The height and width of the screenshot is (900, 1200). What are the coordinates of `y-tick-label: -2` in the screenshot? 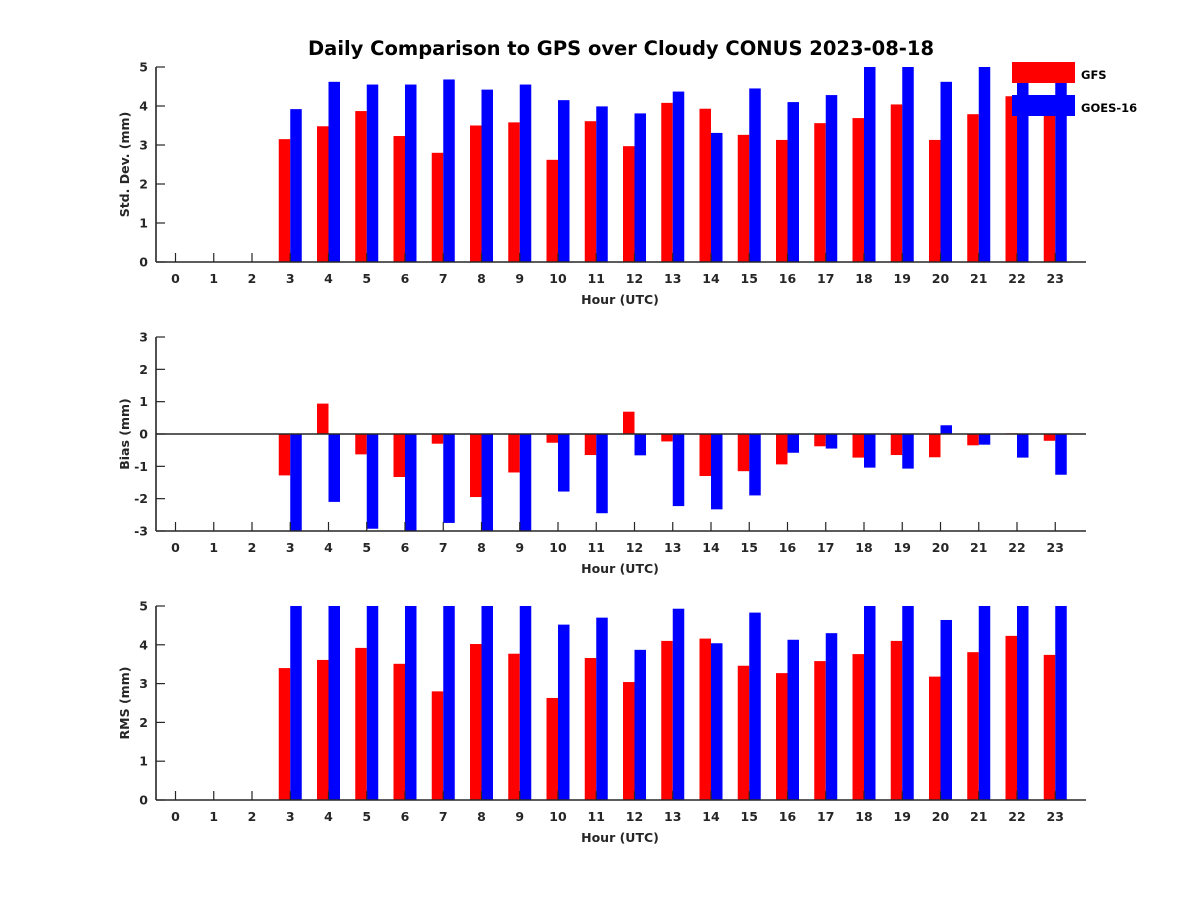 It's located at (141, 498).